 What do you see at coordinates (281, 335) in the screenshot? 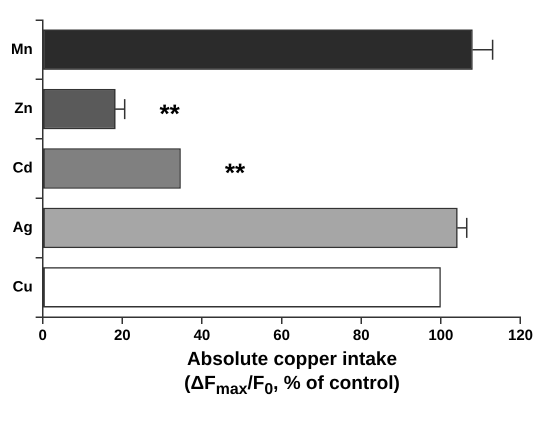
I see `x-tick-label: 60` at bounding box center [281, 335].